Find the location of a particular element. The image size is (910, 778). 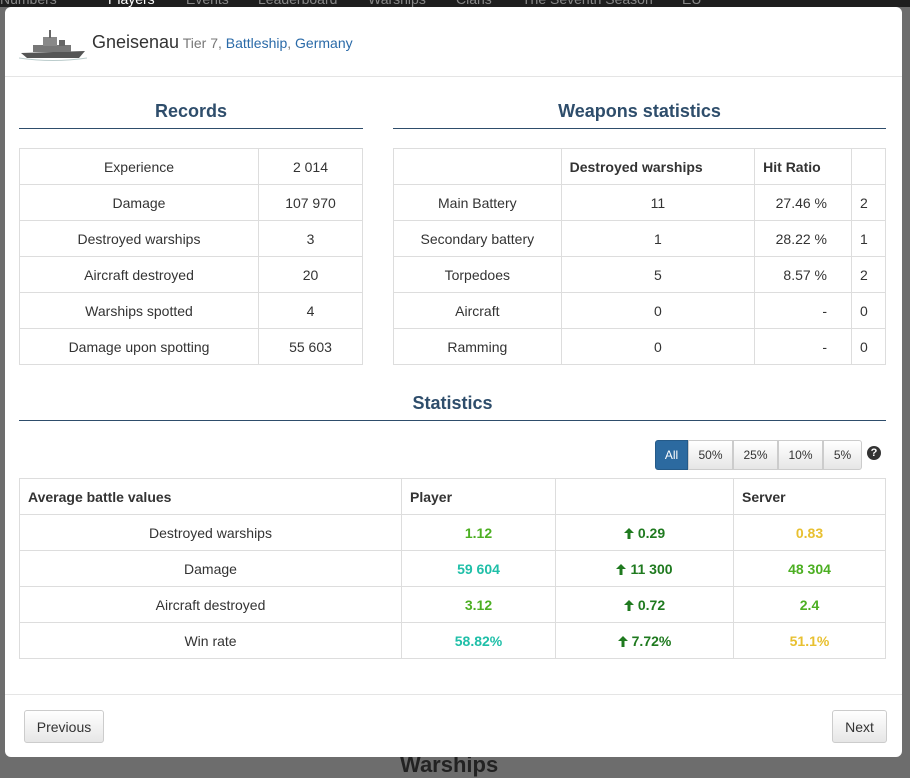

footer-divider is located at coordinates (453, 694).